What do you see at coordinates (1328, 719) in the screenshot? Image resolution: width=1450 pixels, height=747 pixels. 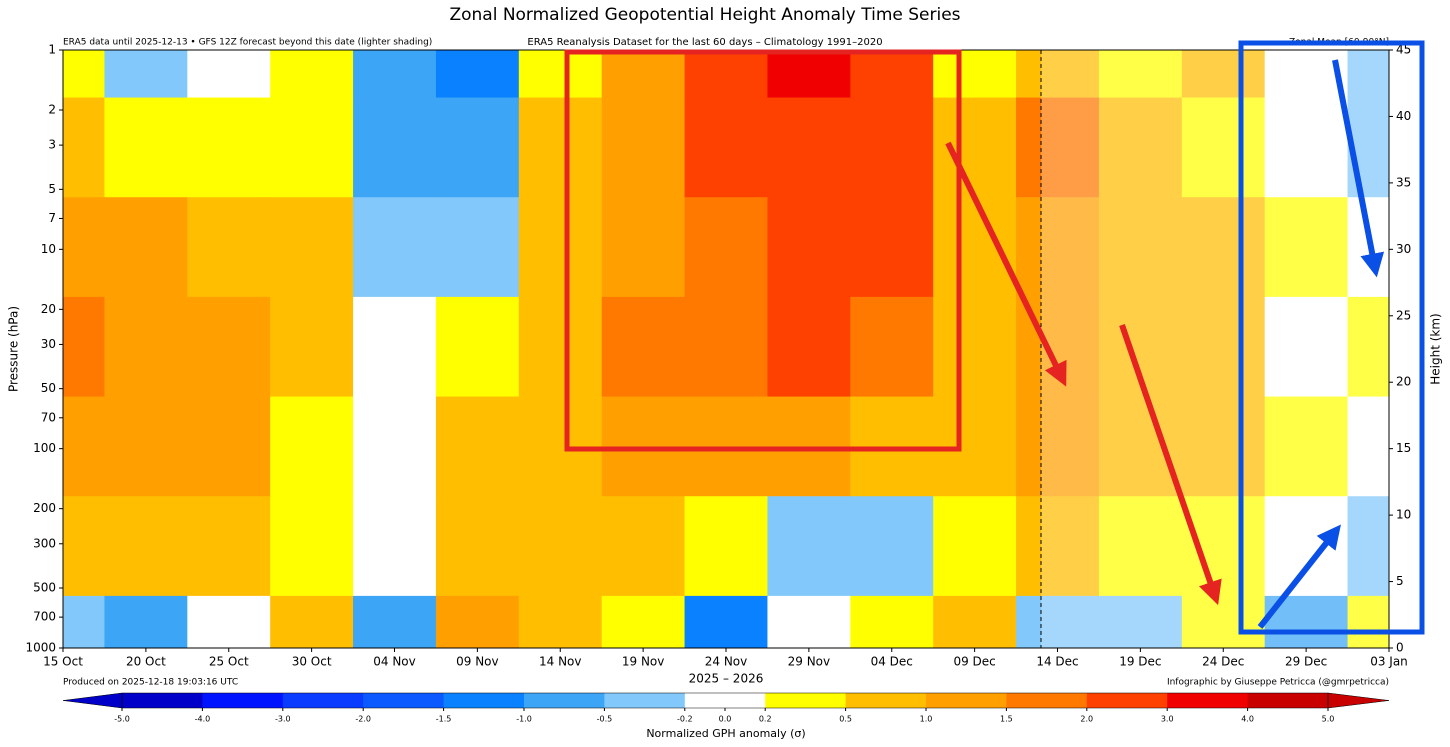 I see `colorbar-tick-label: 5.0` at bounding box center [1328, 719].